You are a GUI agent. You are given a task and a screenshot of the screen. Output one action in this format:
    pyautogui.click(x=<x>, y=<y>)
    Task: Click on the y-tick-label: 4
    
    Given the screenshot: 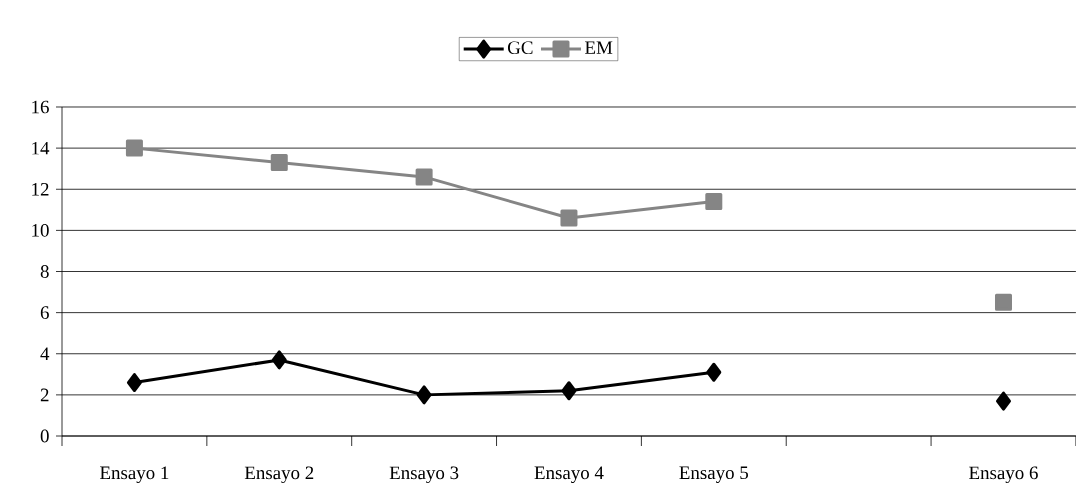 What is the action you would take?
    pyautogui.click(x=45, y=353)
    